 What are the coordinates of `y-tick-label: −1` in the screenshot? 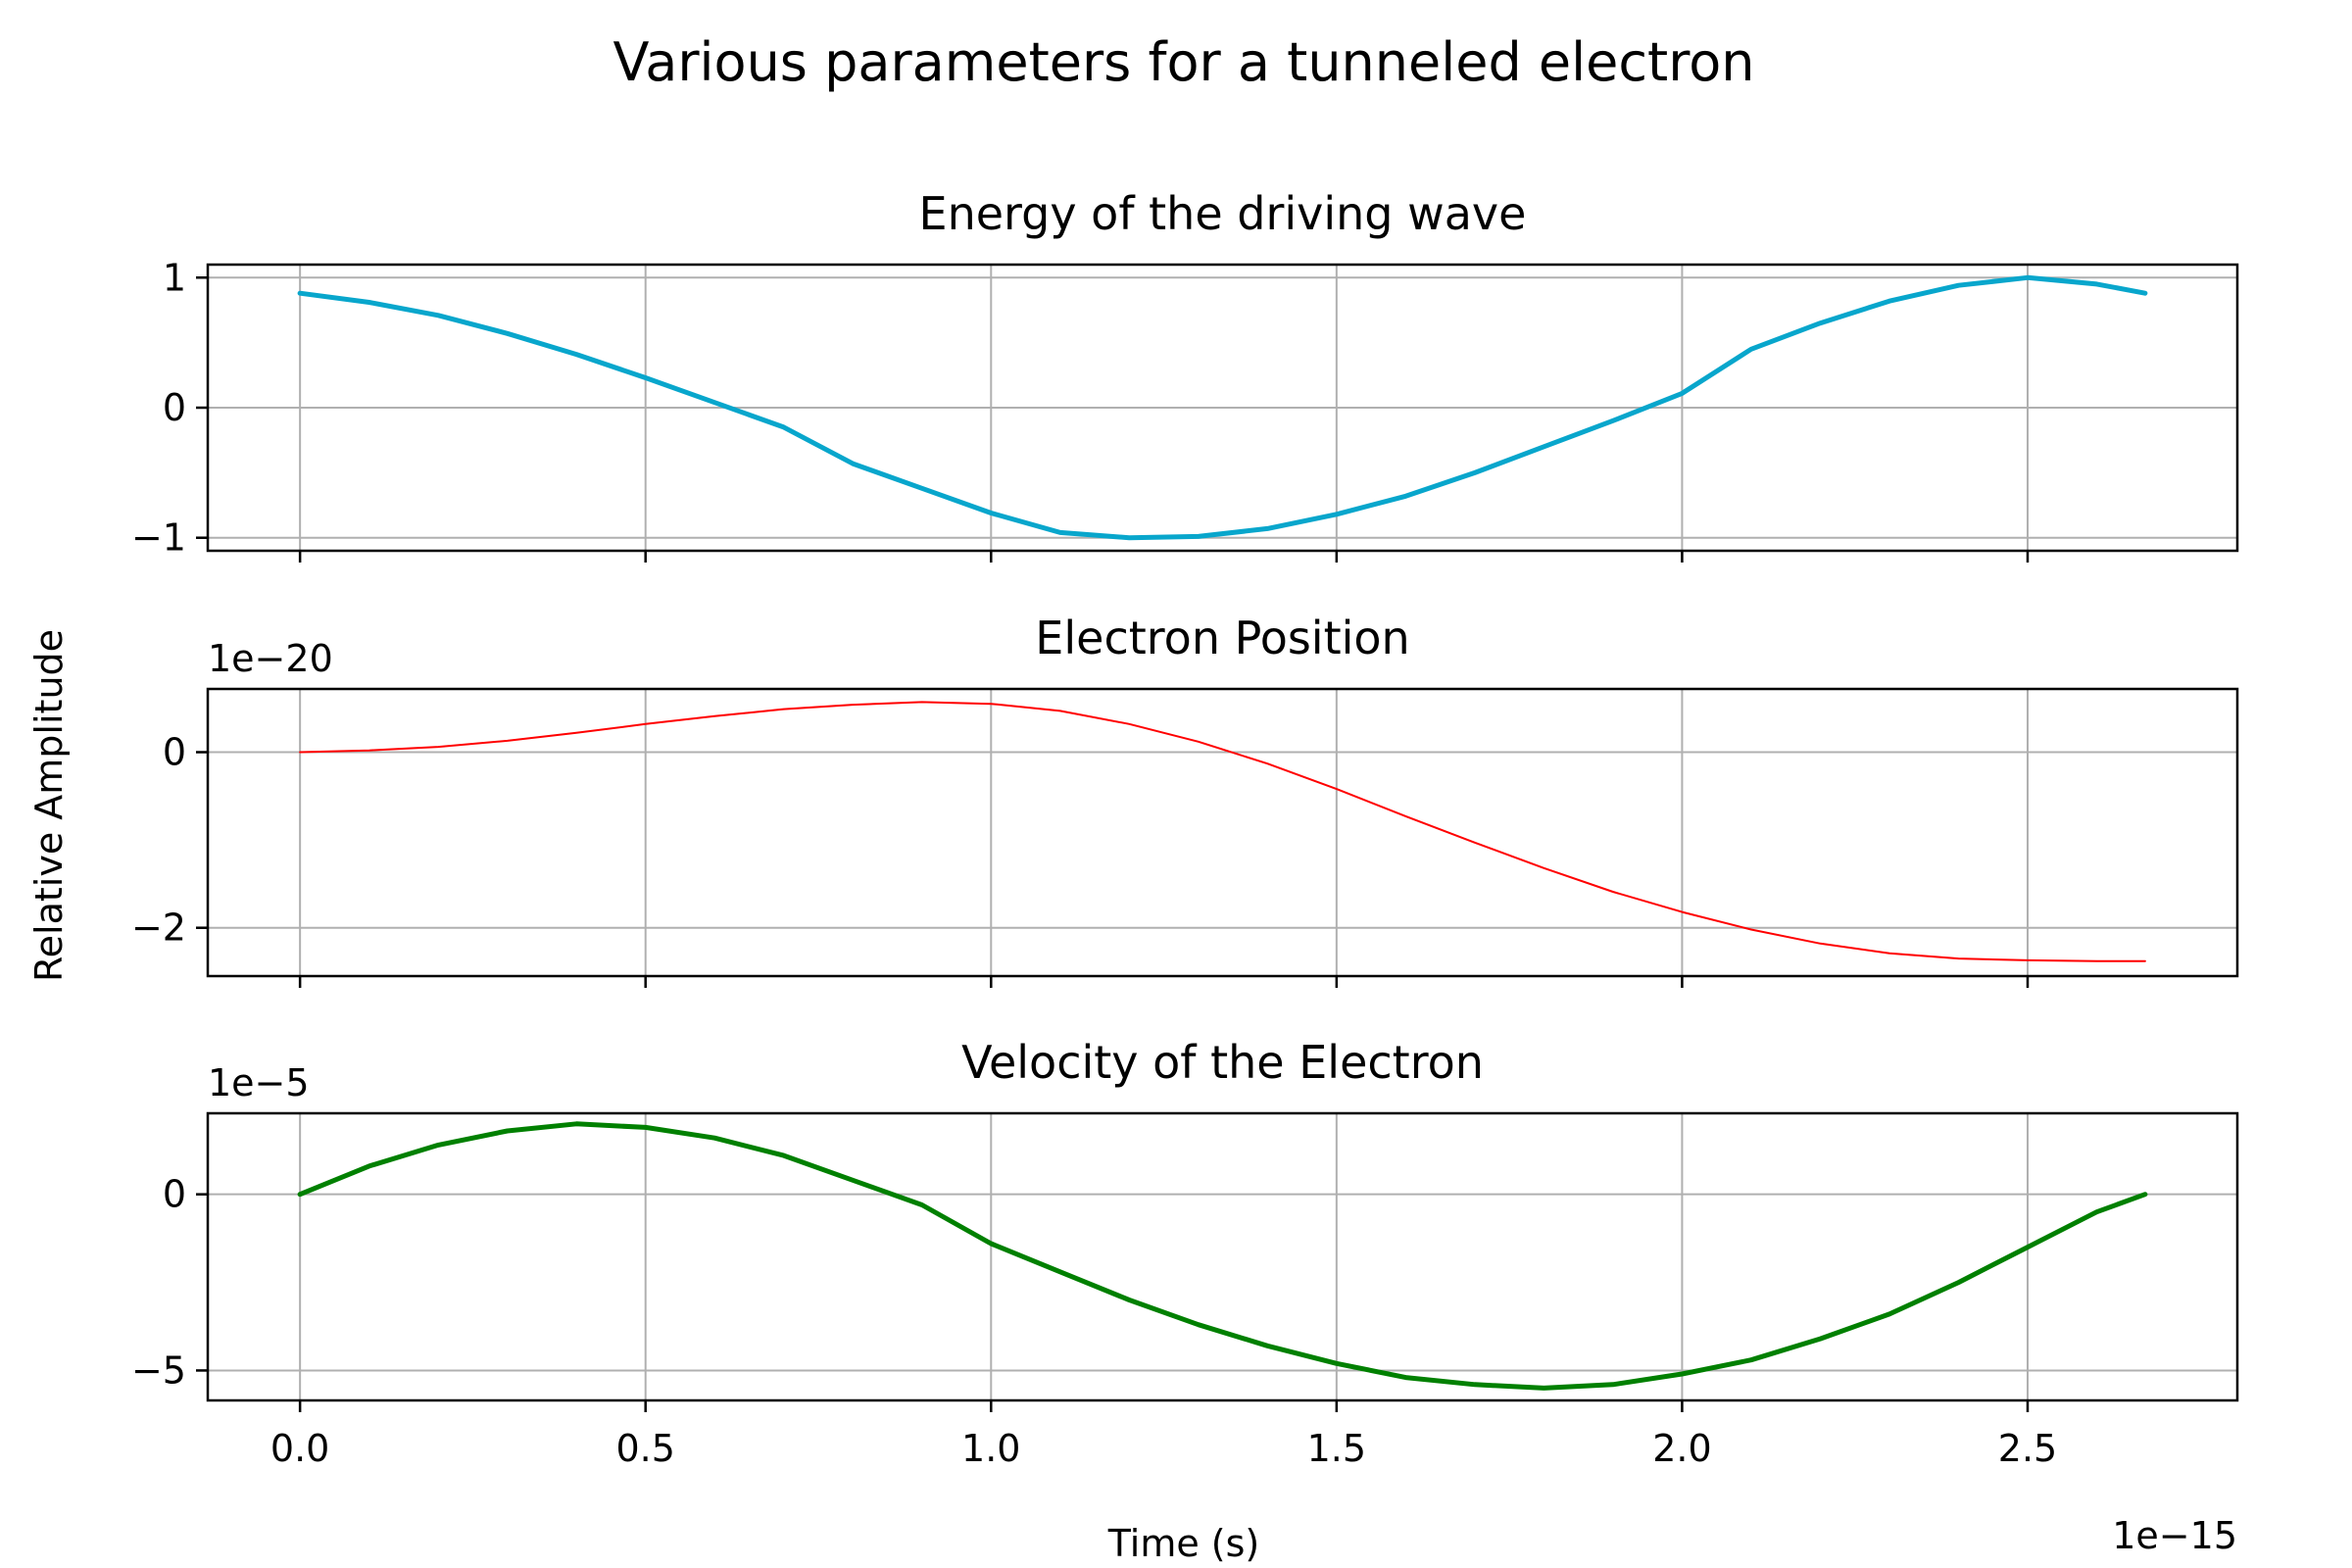 It's located at (158, 538).